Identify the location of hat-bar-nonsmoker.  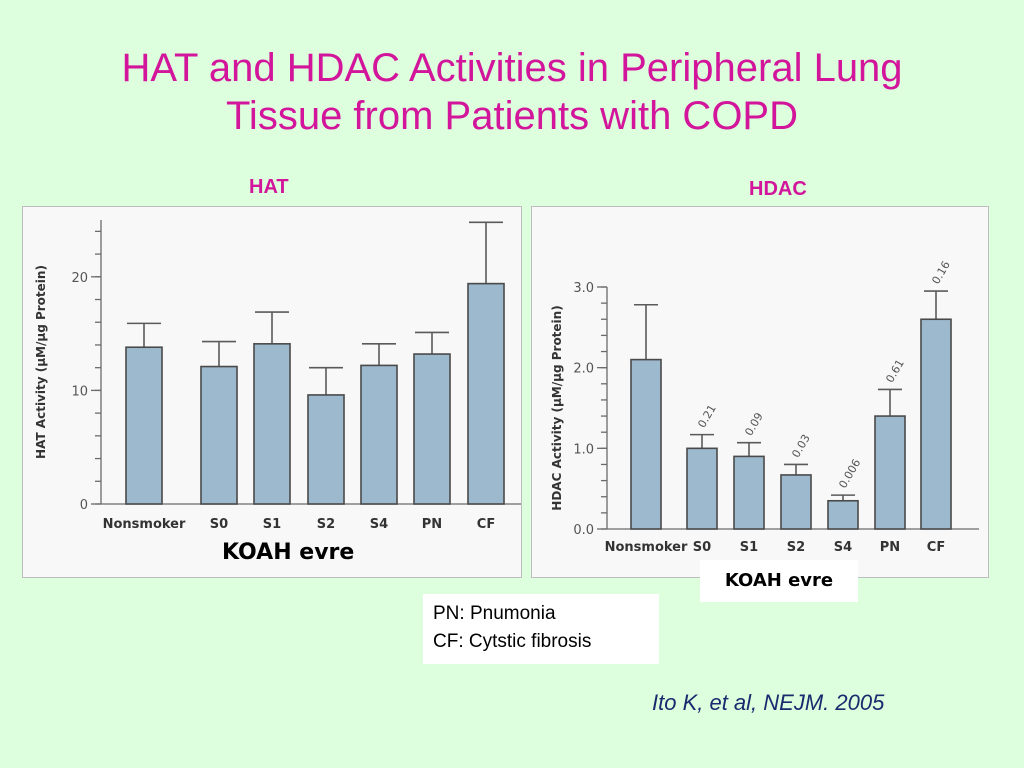
(144, 425).